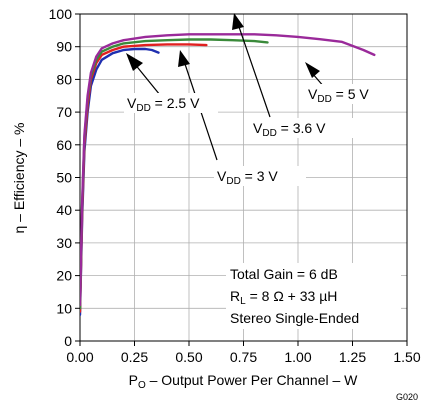 Image resolution: width=422 pixels, height=404 pixels. What do you see at coordinates (147, 79) in the screenshot?
I see `arrow-2p5-shaft` at bounding box center [147, 79].